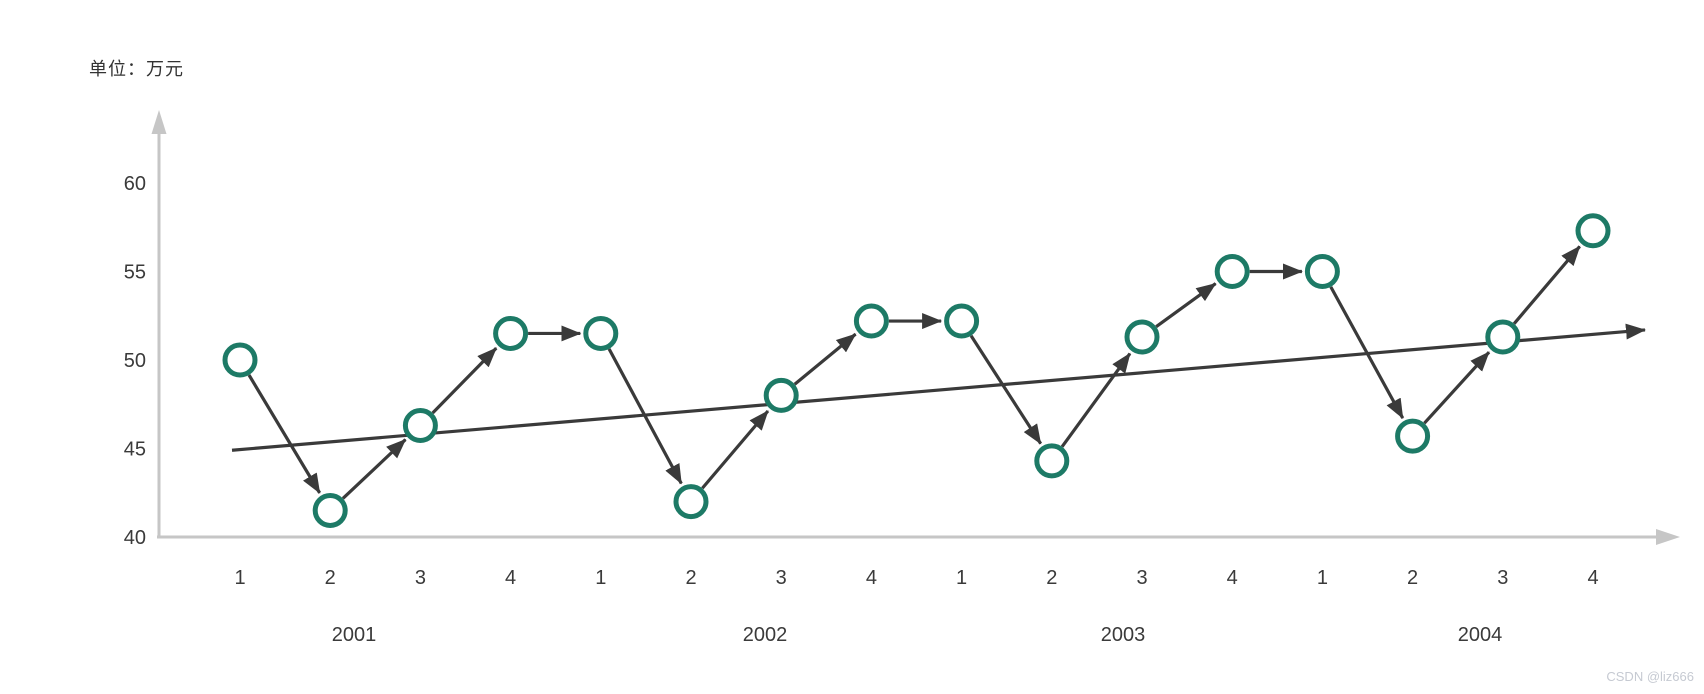 The image size is (1704, 694). What do you see at coordinates (135, 361) in the screenshot?
I see `y-tick-label: 50` at bounding box center [135, 361].